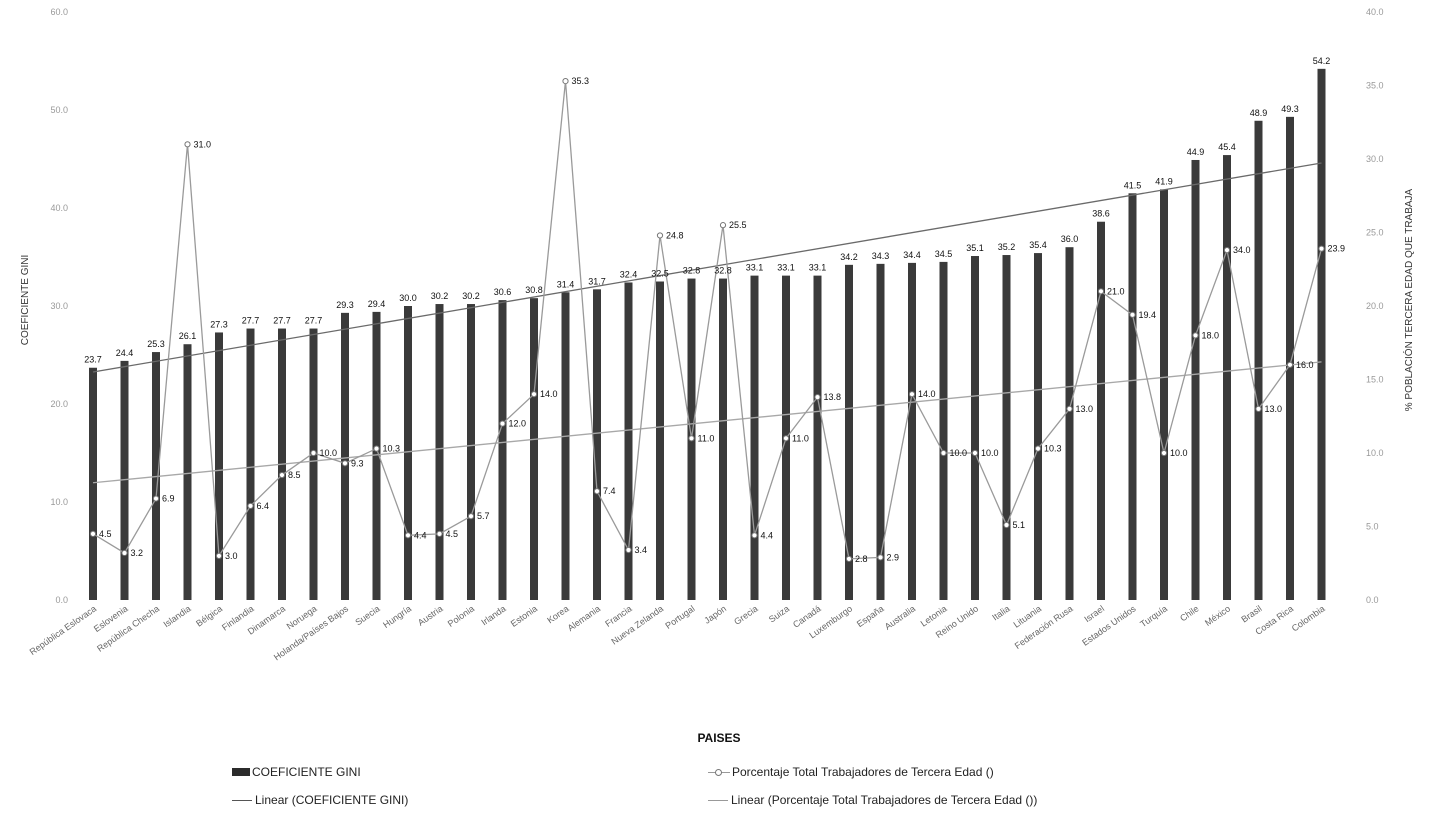  Describe the element at coordinates (357, 463) in the screenshot. I see `percentage-label: 9.3` at that location.